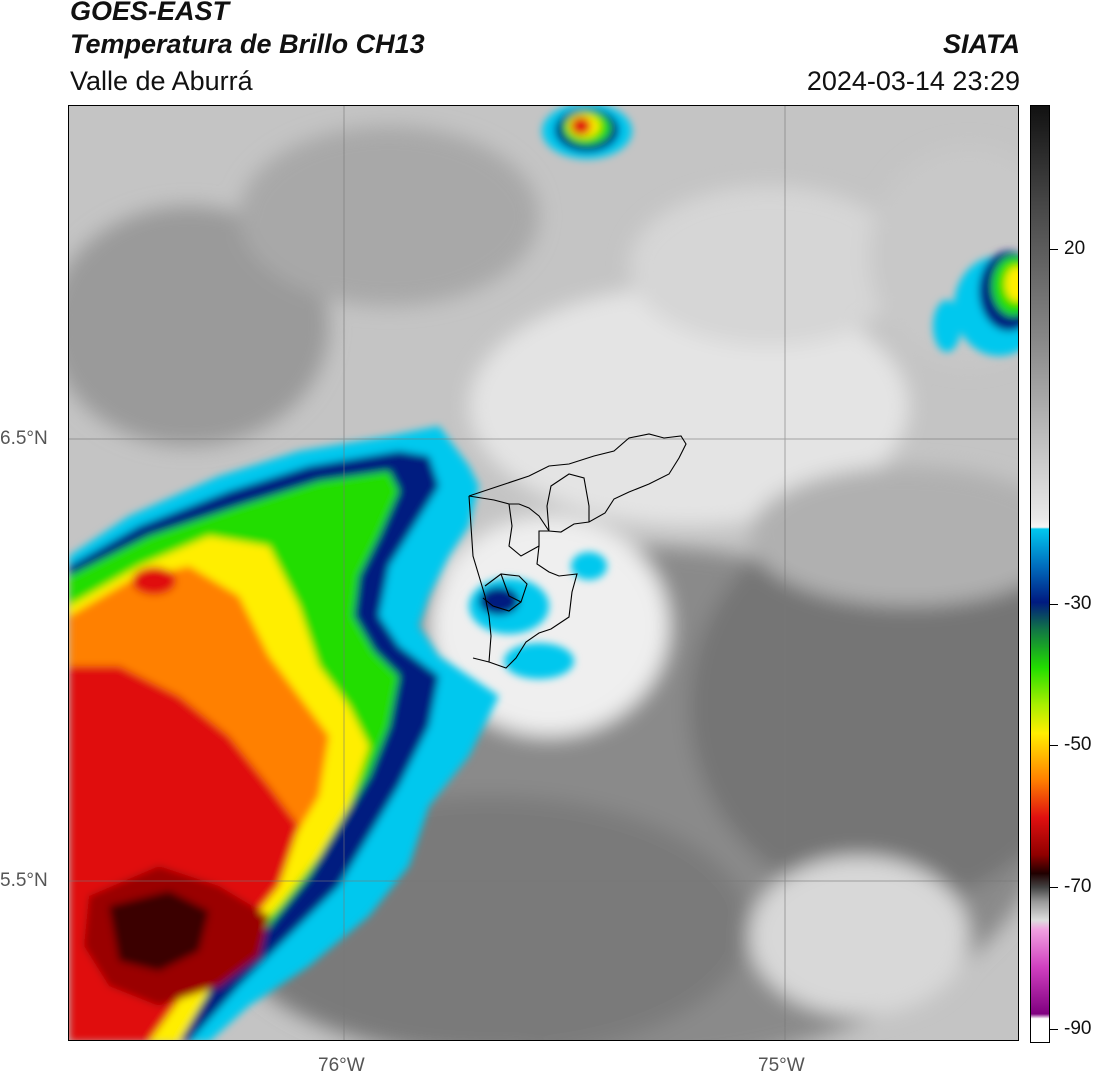 The width and height of the screenshot is (1094, 1078). What do you see at coordinates (1078, 603) in the screenshot?
I see `colorbar-label-neg30: -30` at bounding box center [1078, 603].